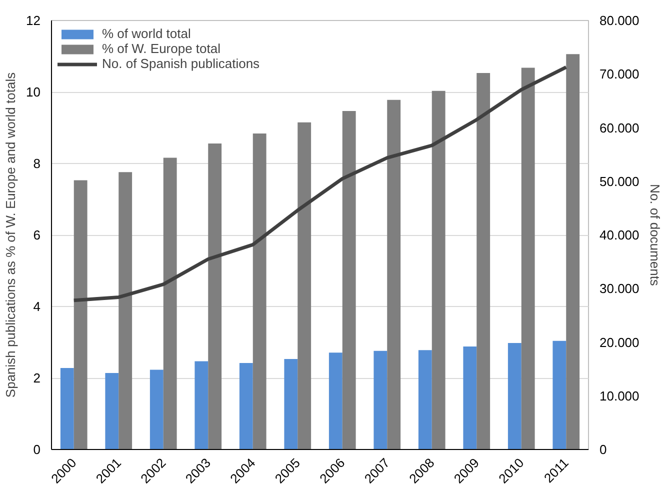  What do you see at coordinates (181, 63) in the screenshot?
I see `legend-label: No. of Spanish publications` at bounding box center [181, 63].